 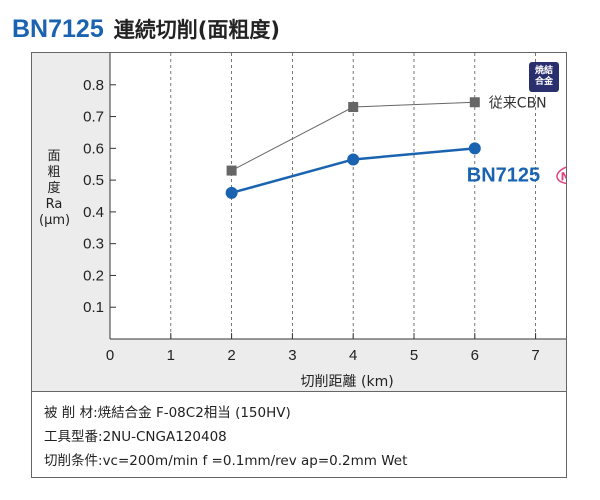 I want to click on x-tick-label: 0, so click(x=110, y=355).